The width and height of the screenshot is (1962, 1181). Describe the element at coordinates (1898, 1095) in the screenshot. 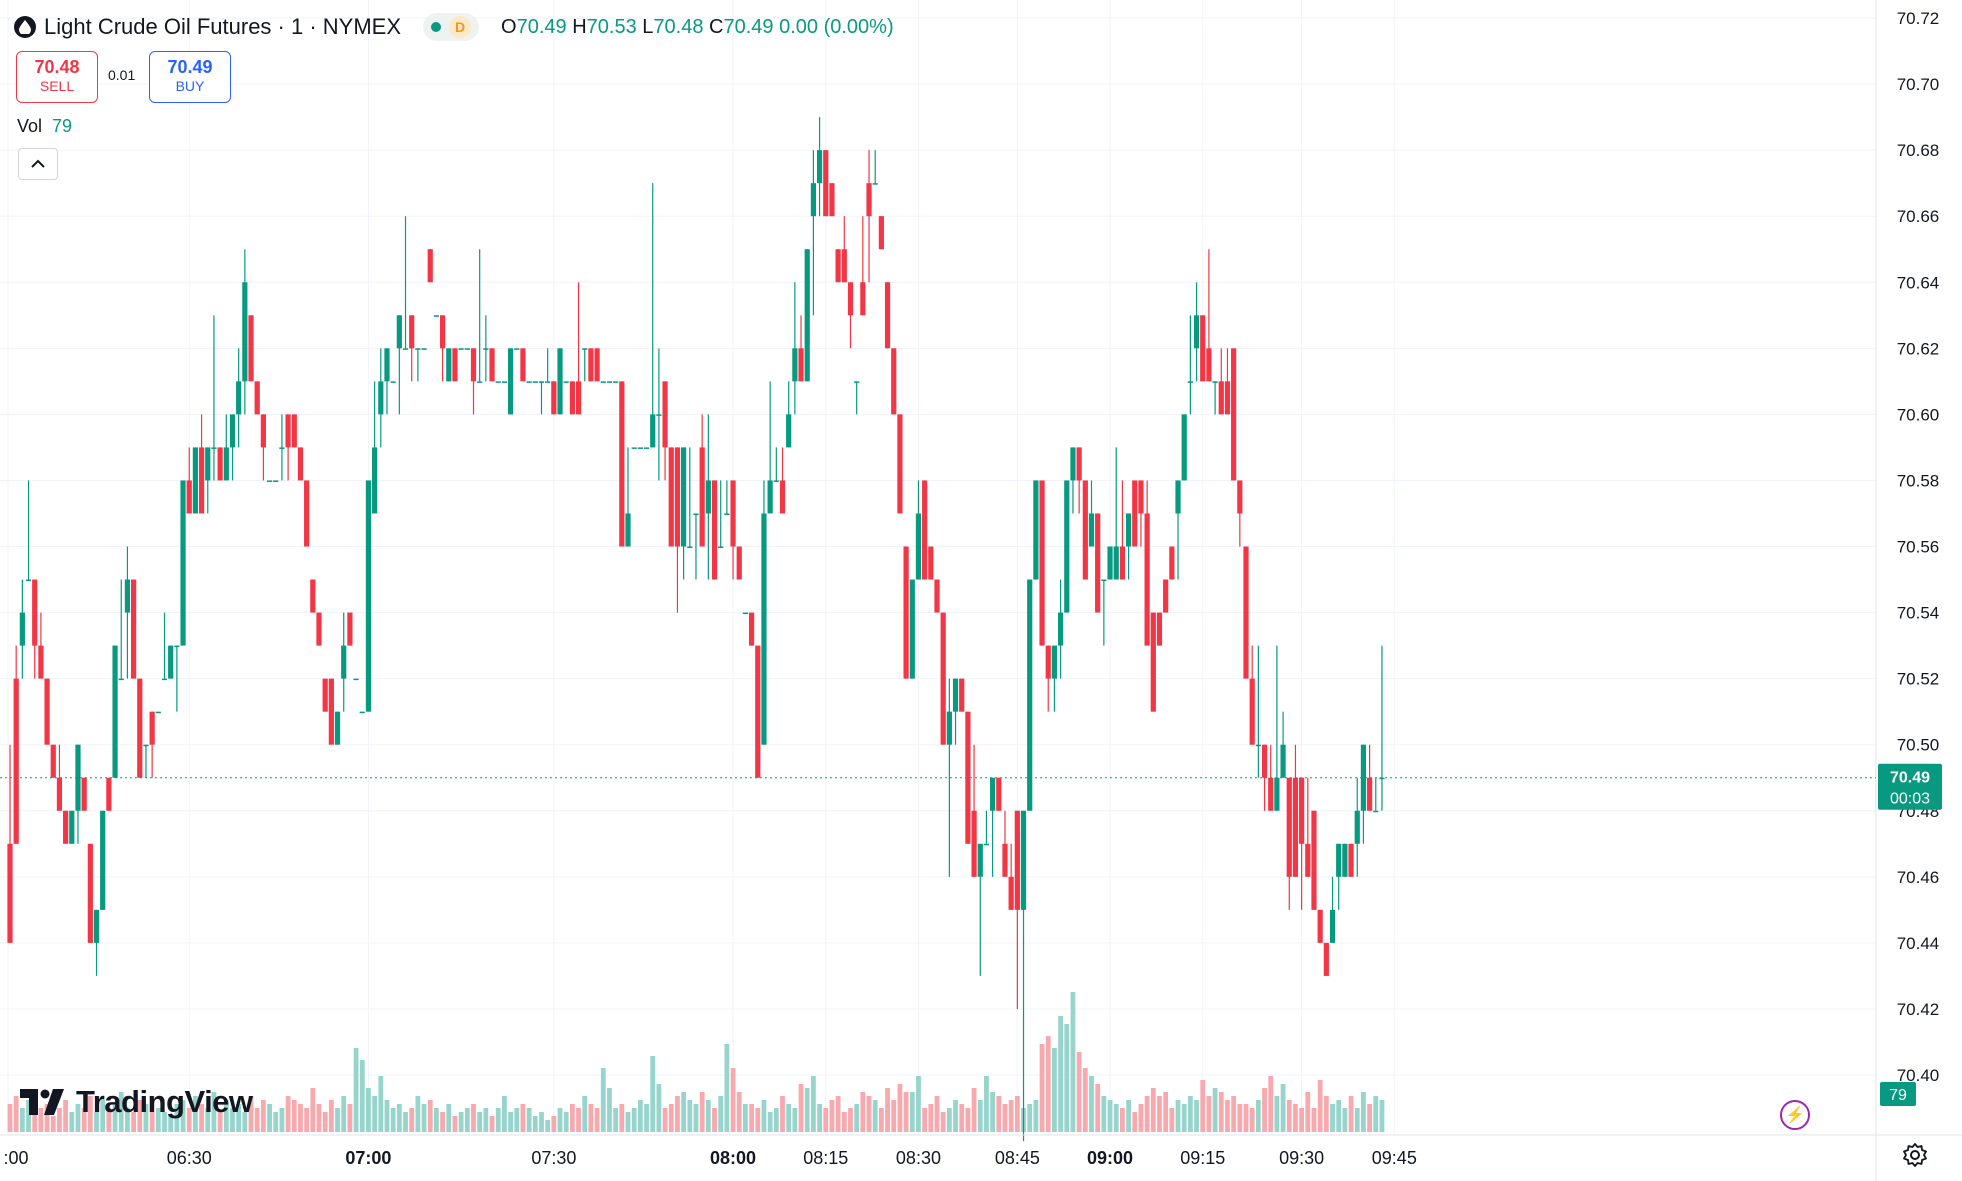

I see `last-volume-value: 79` at that location.